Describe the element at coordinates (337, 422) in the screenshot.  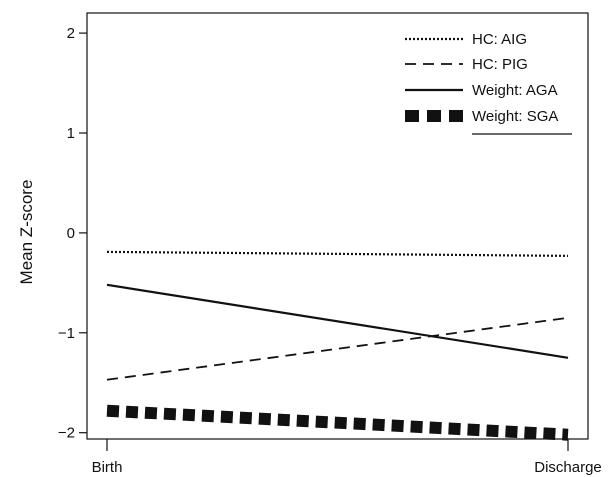
I see `series-line-weight-sga` at that location.